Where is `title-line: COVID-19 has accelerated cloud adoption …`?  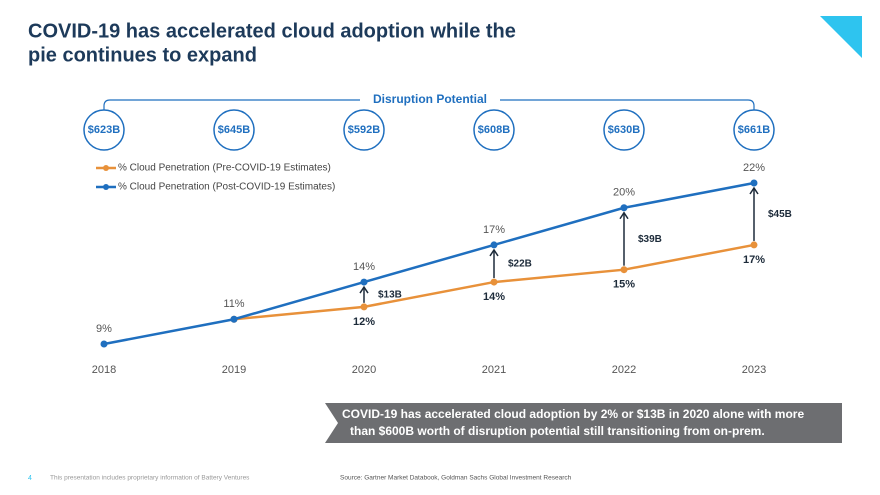
title-line: COVID-19 has accelerated cloud adoption … is located at coordinates (272, 31).